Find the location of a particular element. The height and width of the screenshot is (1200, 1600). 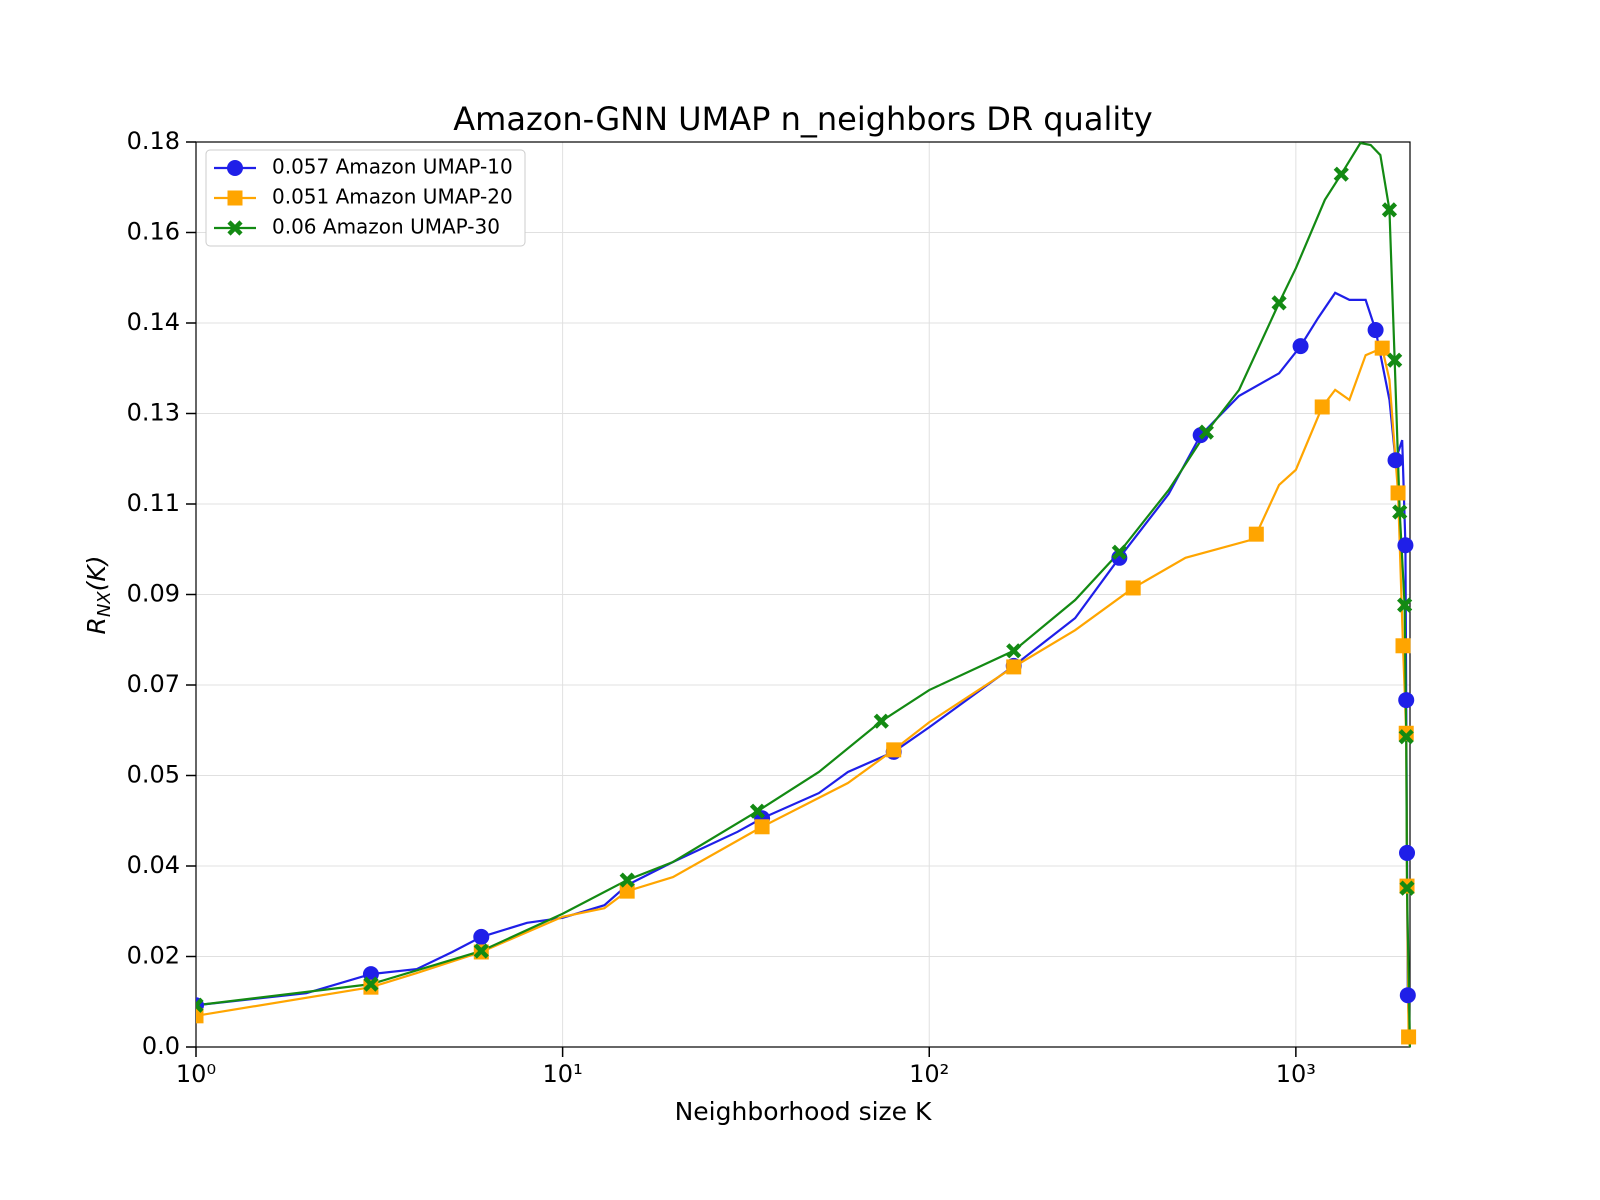

y-tick-label: 0.04 is located at coordinates (153, 865).